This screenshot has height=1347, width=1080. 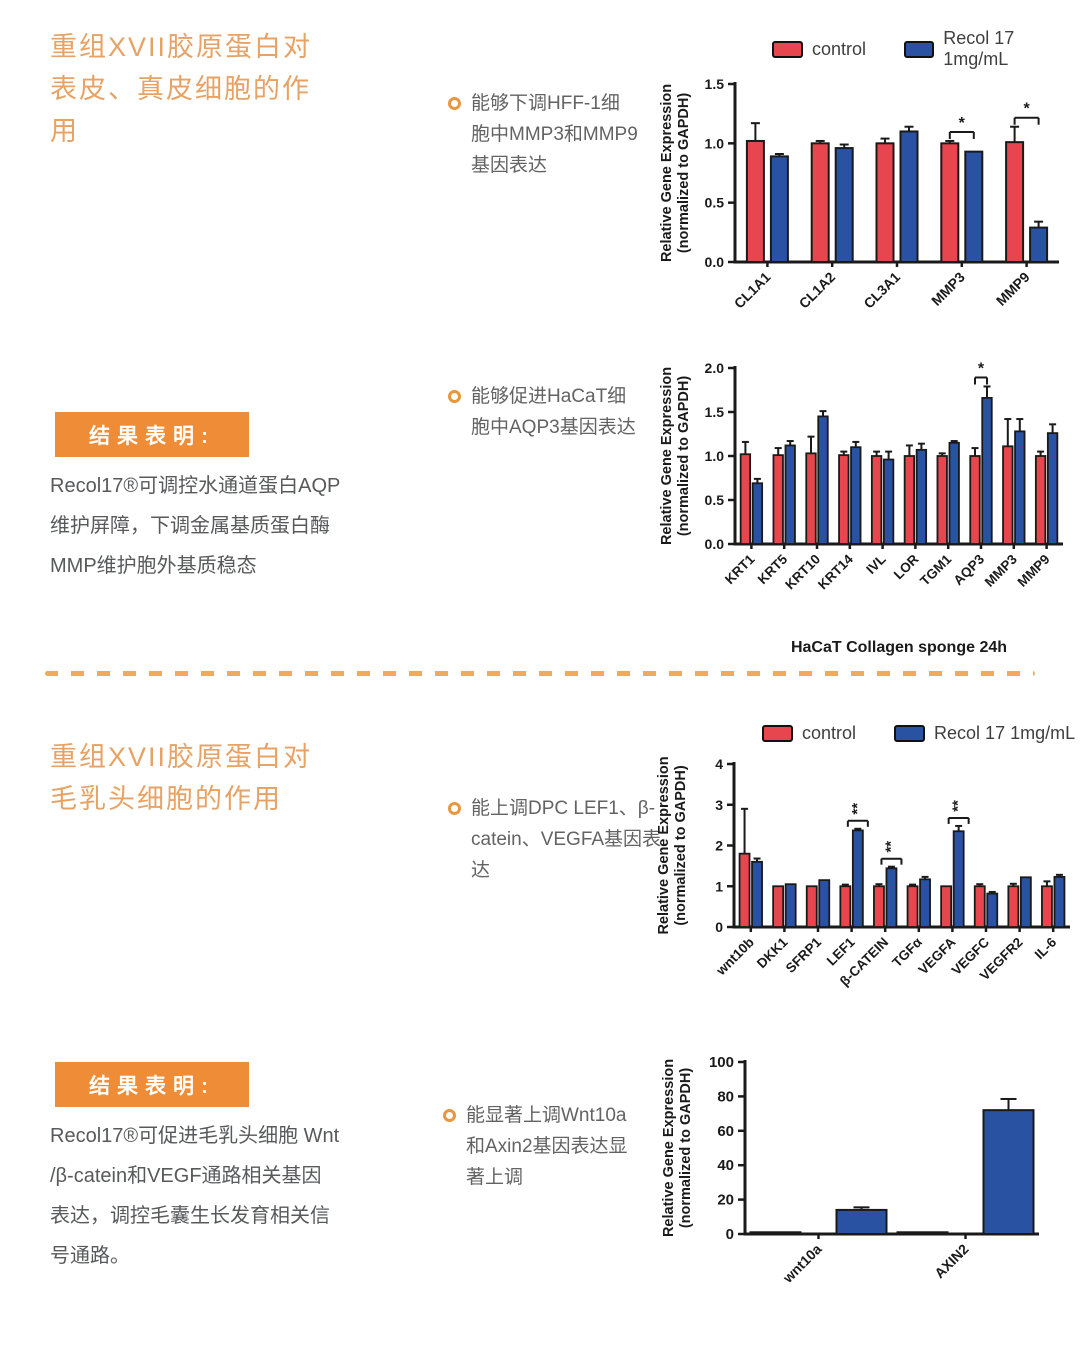 I want to click on svg-text: wnt10a, so click(x=802, y=1264).